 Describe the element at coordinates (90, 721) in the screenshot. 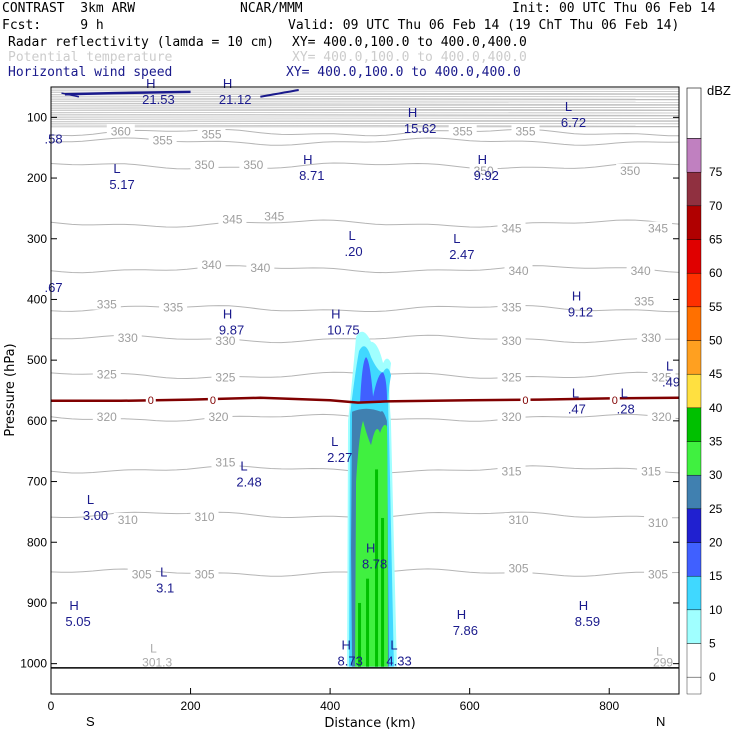

I see `south-label: S` at that location.